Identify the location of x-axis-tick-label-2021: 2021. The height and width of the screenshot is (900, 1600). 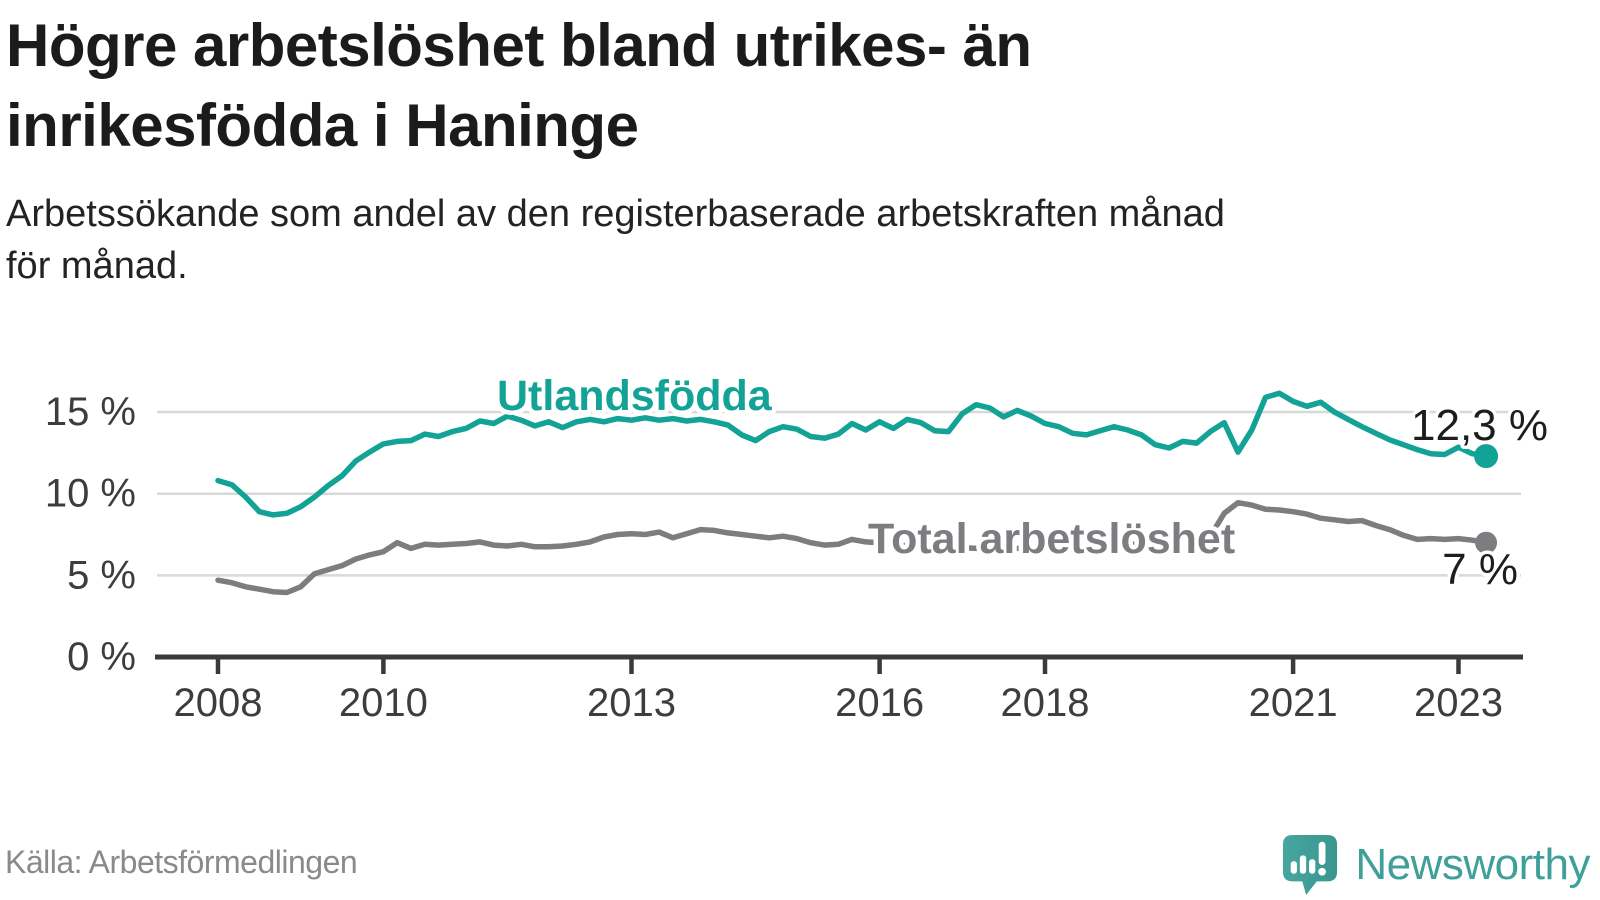
(1293, 703).